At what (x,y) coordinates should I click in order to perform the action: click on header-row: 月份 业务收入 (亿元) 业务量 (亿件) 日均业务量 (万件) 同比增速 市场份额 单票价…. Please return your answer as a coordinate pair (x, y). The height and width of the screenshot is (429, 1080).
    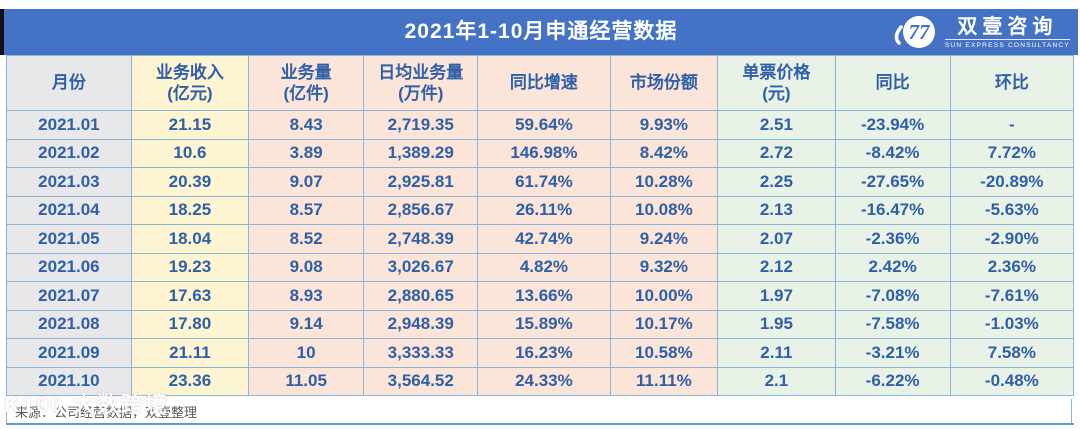
    Looking at the image, I should click on (540, 83).